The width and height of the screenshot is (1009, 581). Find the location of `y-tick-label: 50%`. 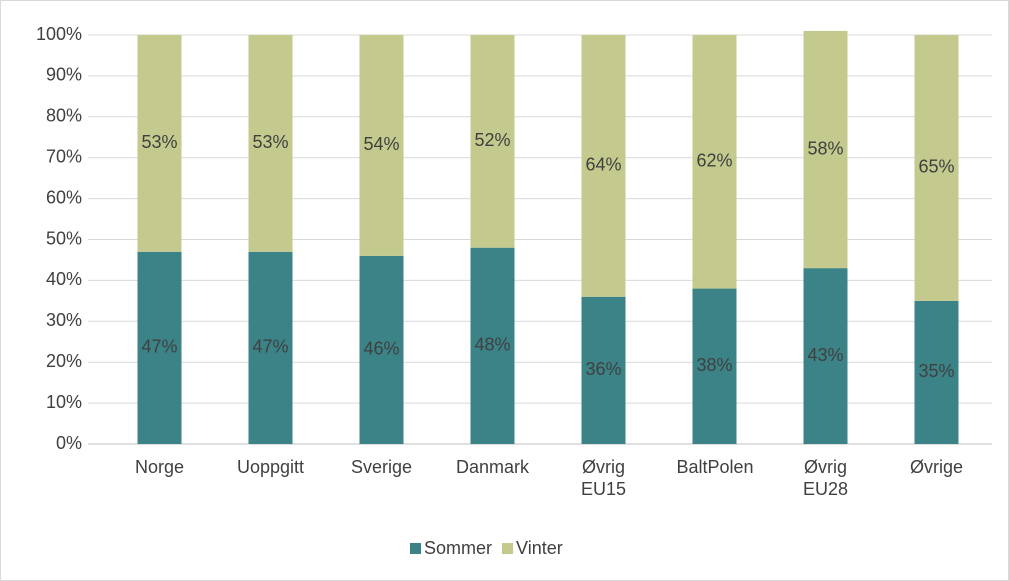

y-tick-label: 50% is located at coordinates (64, 238).